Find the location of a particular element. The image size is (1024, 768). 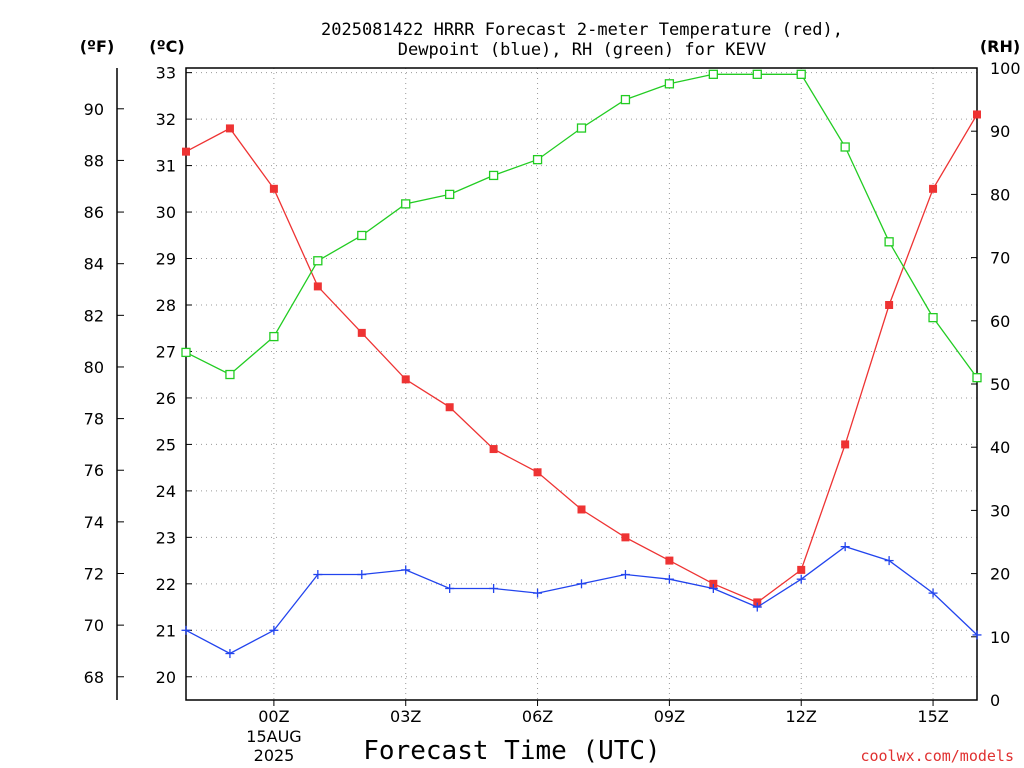

celsius-unit-label: (ºC) is located at coordinates (166, 46).